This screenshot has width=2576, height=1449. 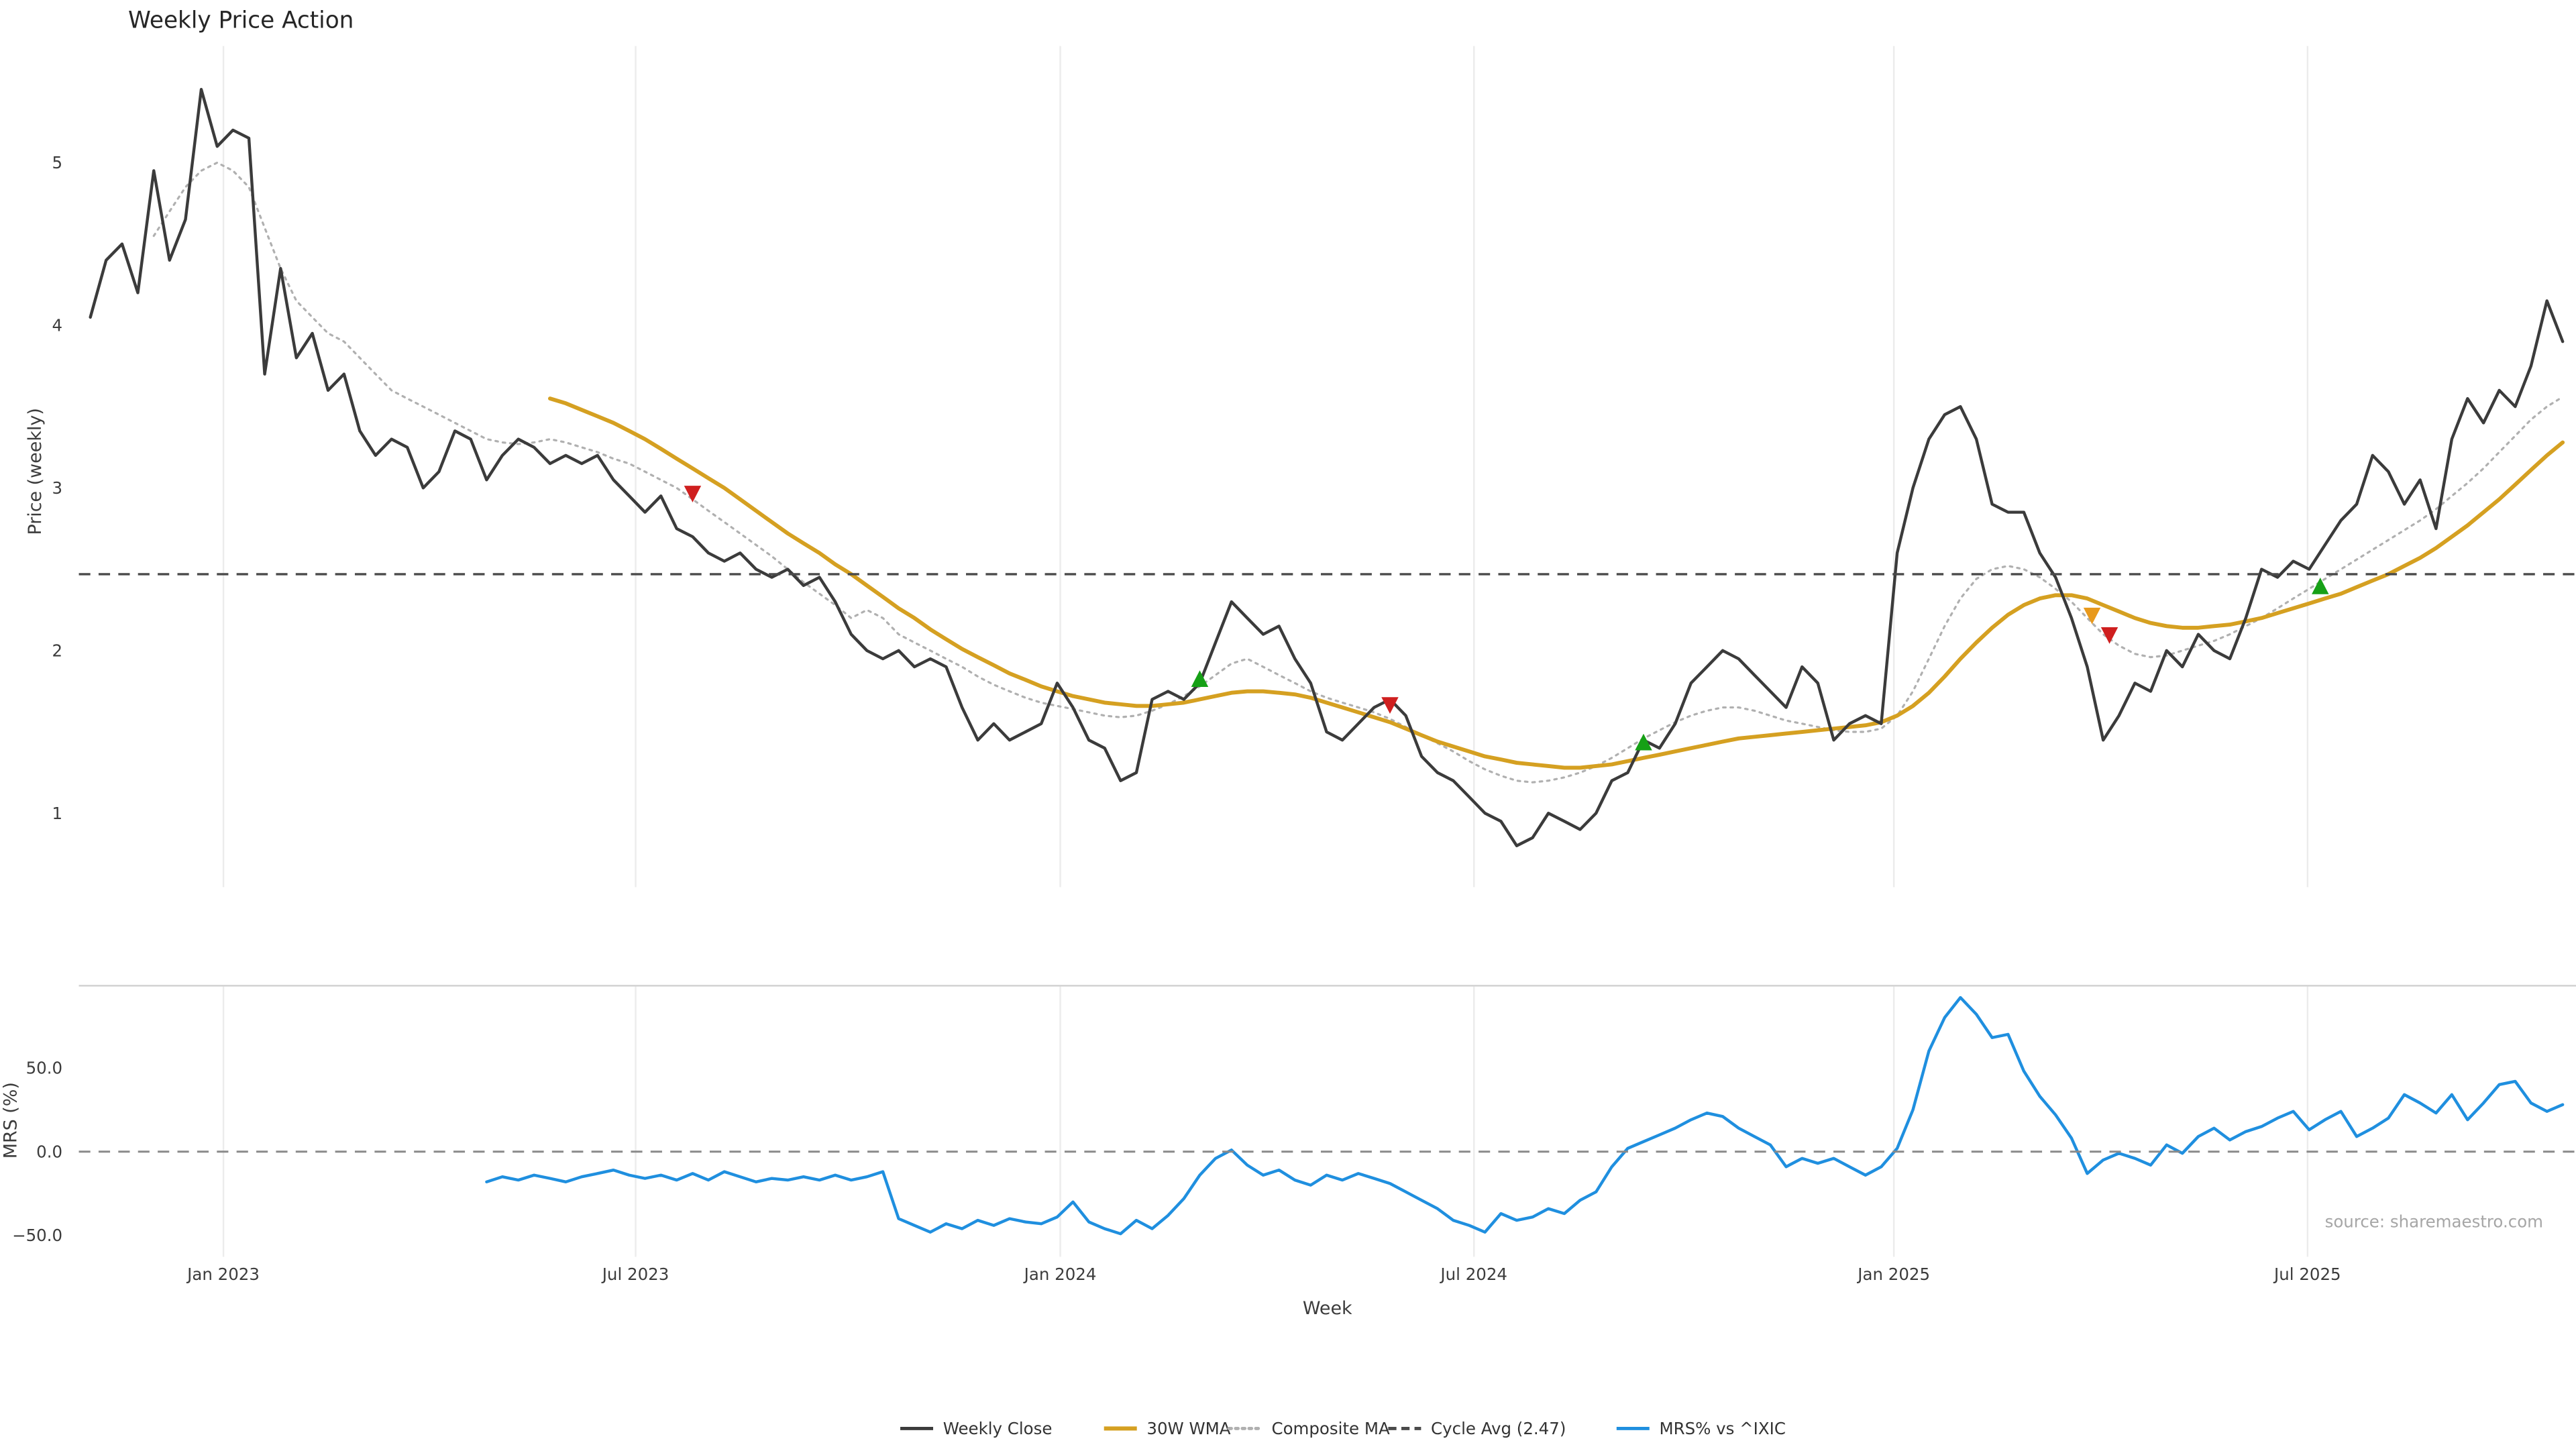 I want to click on legend-label: Cycle Avg (2.47), so click(x=1498, y=1428).